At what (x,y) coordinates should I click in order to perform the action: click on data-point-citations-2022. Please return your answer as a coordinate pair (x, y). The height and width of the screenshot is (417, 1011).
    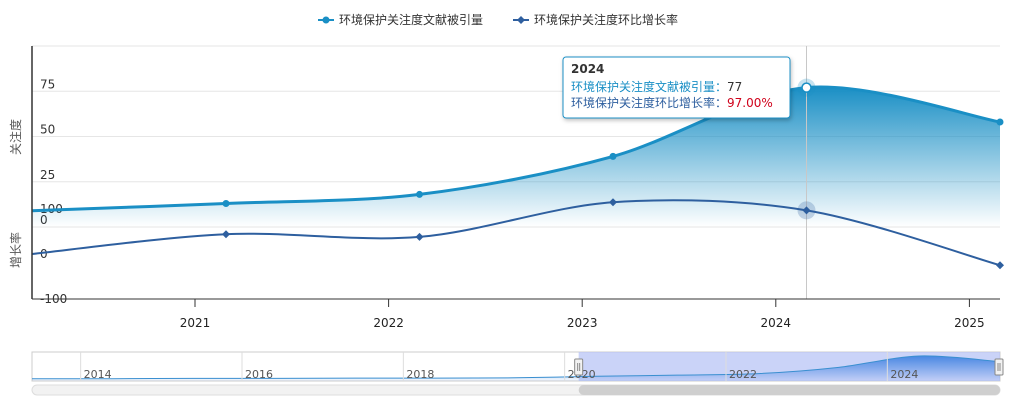
    Looking at the image, I should click on (419, 194).